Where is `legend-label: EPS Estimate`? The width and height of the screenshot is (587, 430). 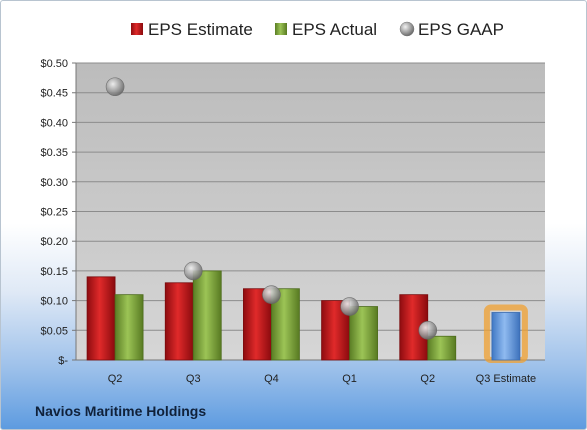 legend-label: EPS Estimate is located at coordinates (200, 29).